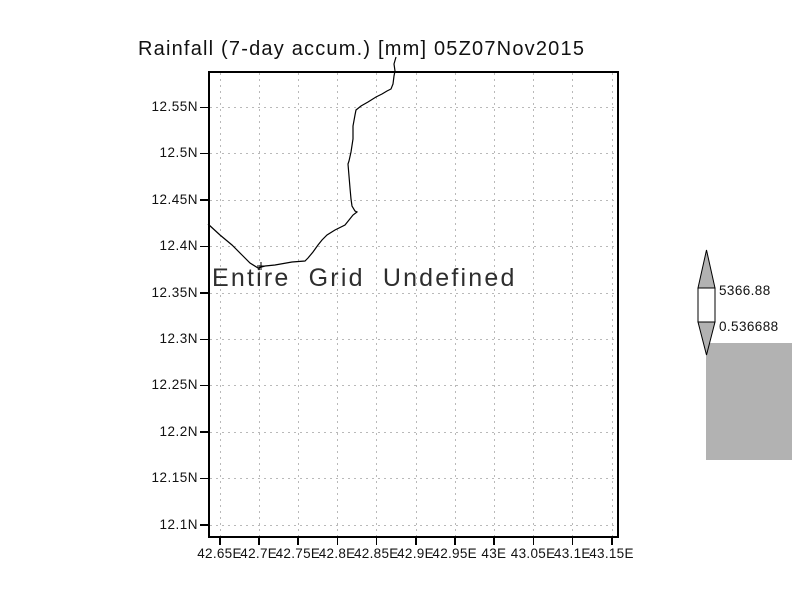  What do you see at coordinates (706, 305) in the screenshot?
I see `colorbar-mid-cell` at bounding box center [706, 305].